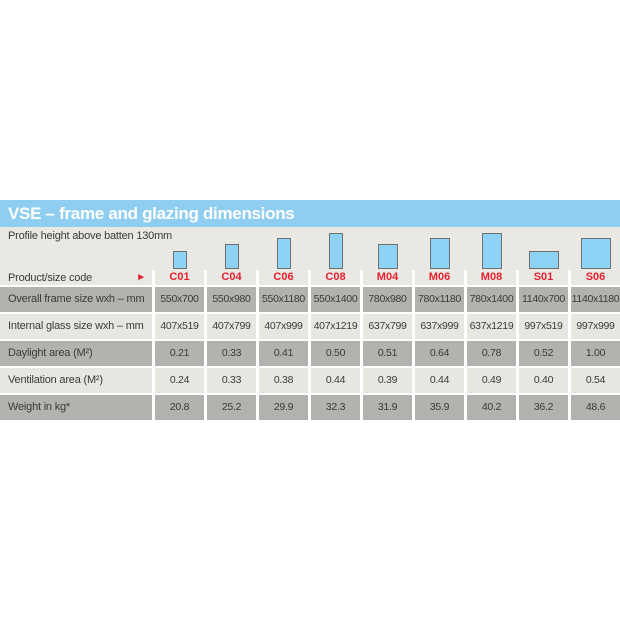 The width and height of the screenshot is (620, 620). Describe the element at coordinates (76, 326) in the screenshot. I see `row-label: Internal glass size wxh – mm` at that location.